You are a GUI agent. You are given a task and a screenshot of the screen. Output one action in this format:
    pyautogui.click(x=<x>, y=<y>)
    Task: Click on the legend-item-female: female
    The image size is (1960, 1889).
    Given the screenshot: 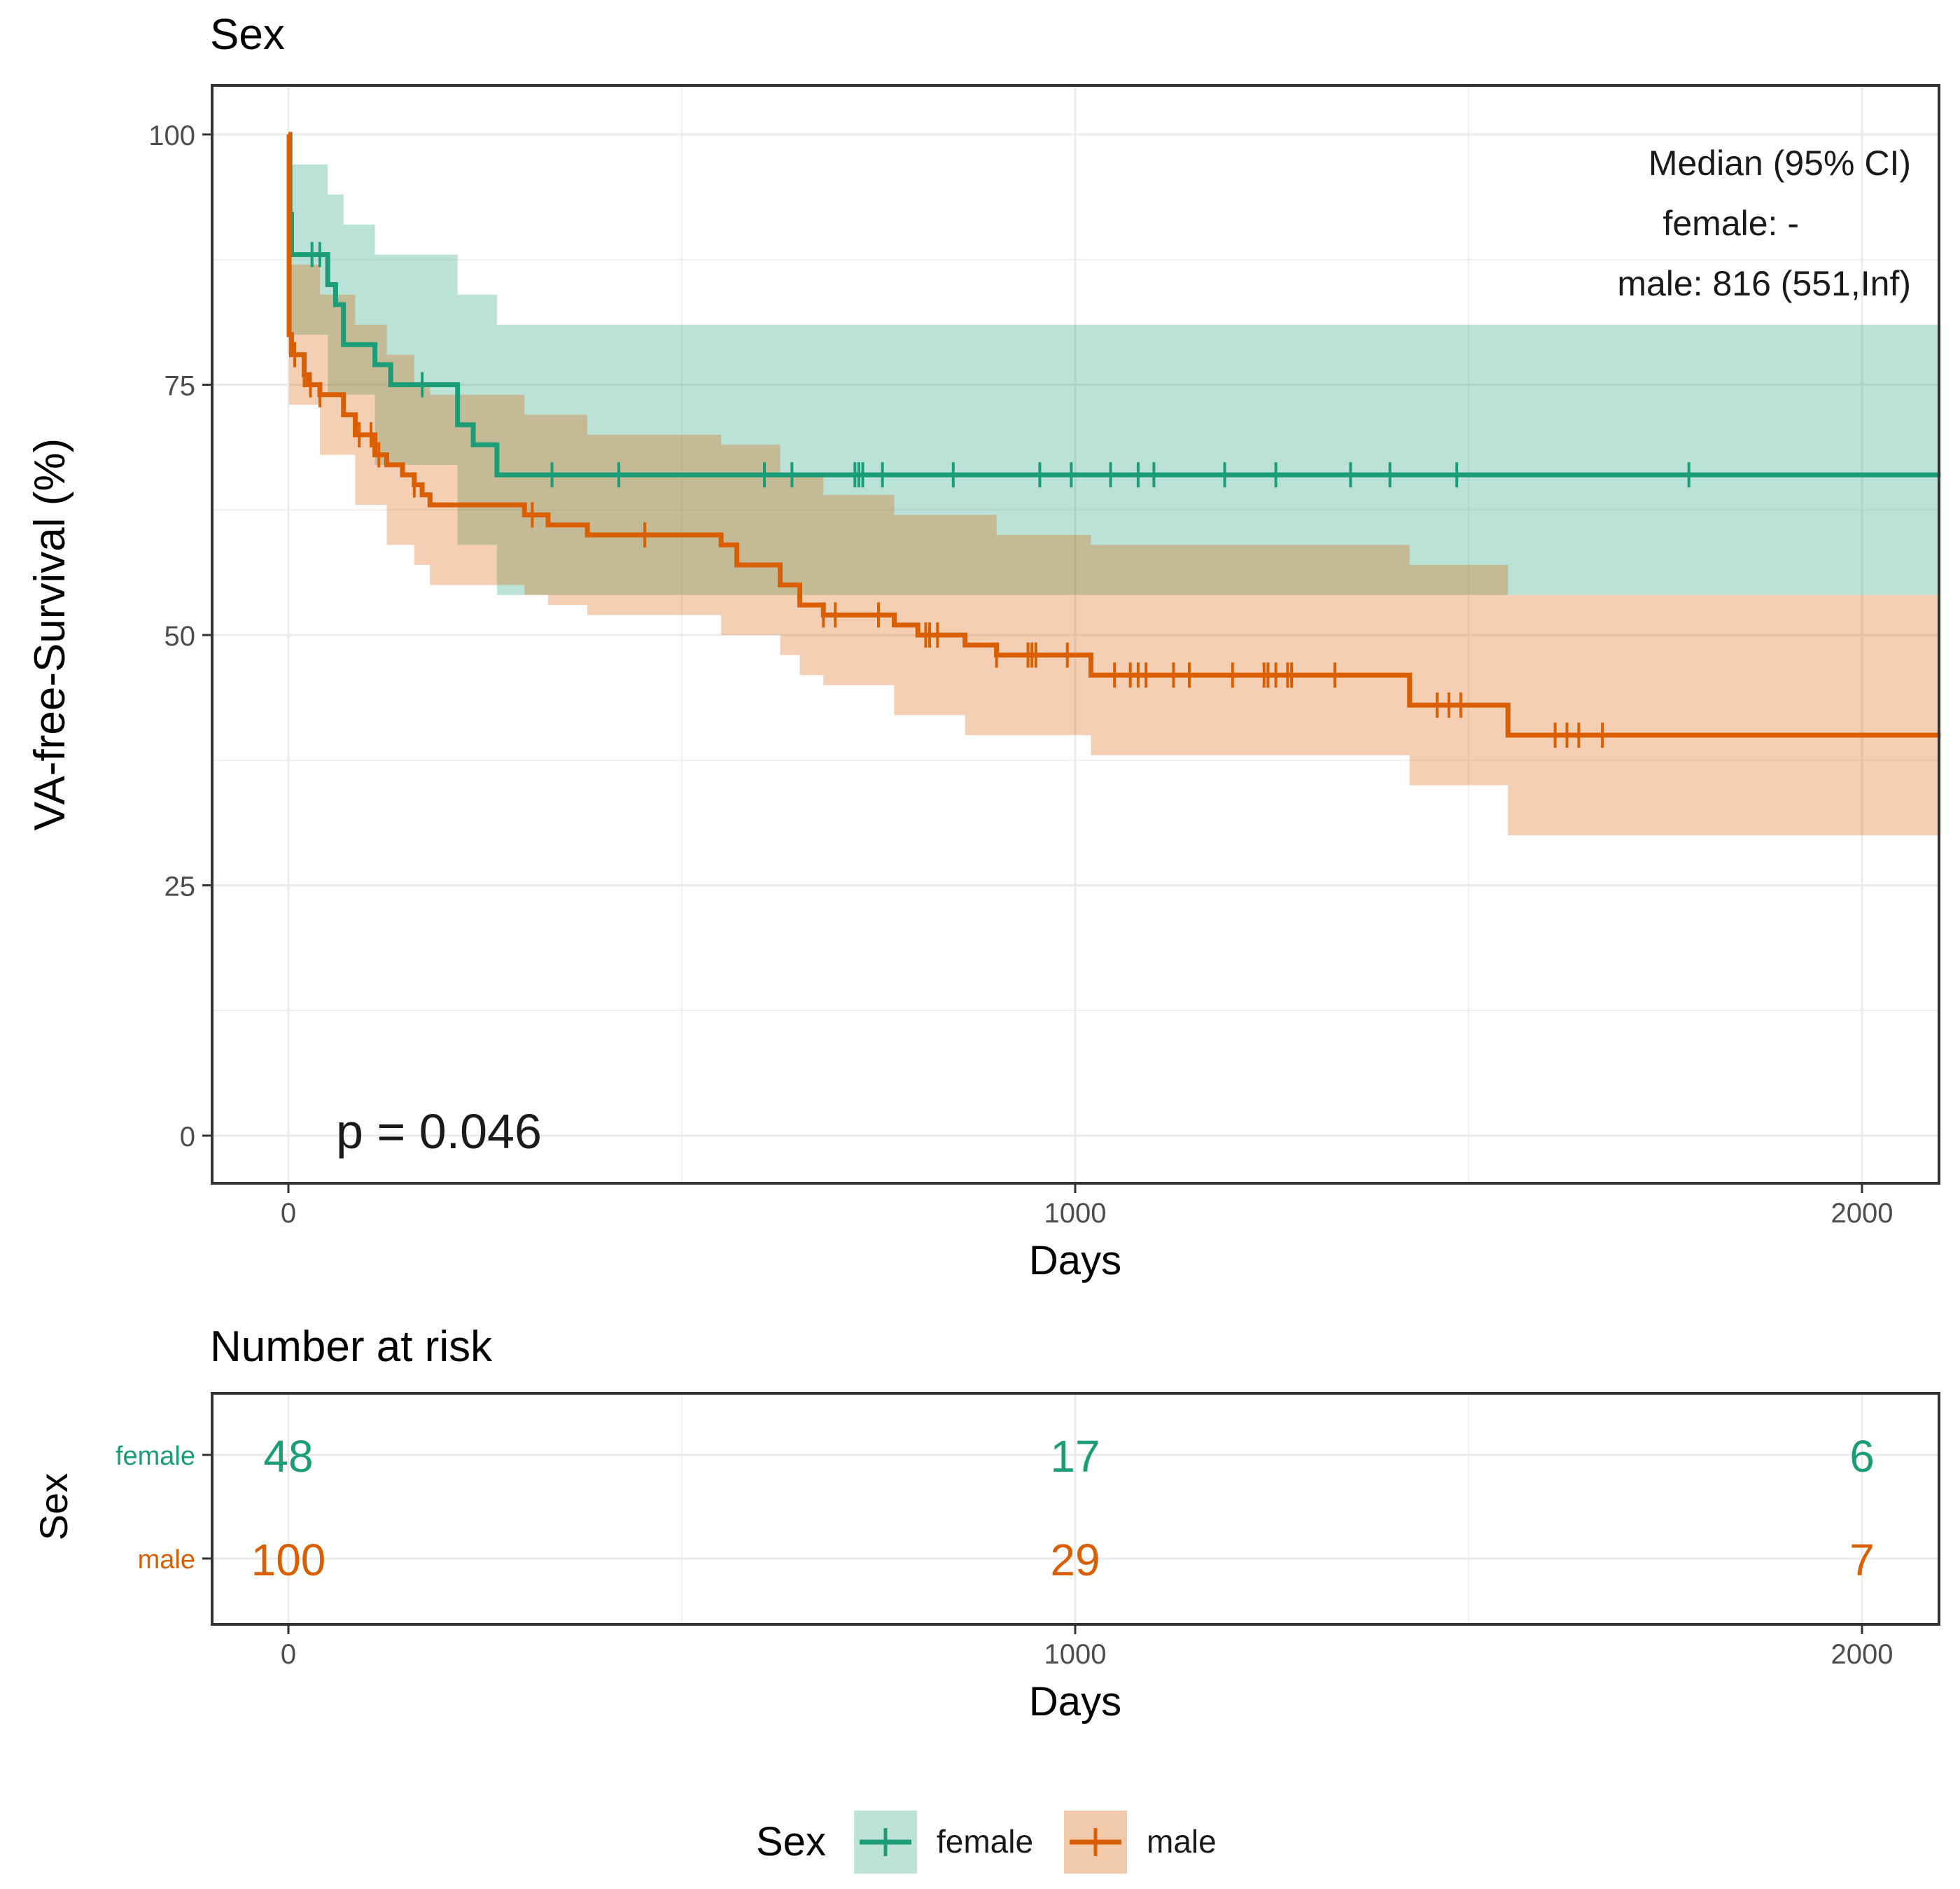 What is the action you would take?
    pyautogui.click(x=943, y=1842)
    